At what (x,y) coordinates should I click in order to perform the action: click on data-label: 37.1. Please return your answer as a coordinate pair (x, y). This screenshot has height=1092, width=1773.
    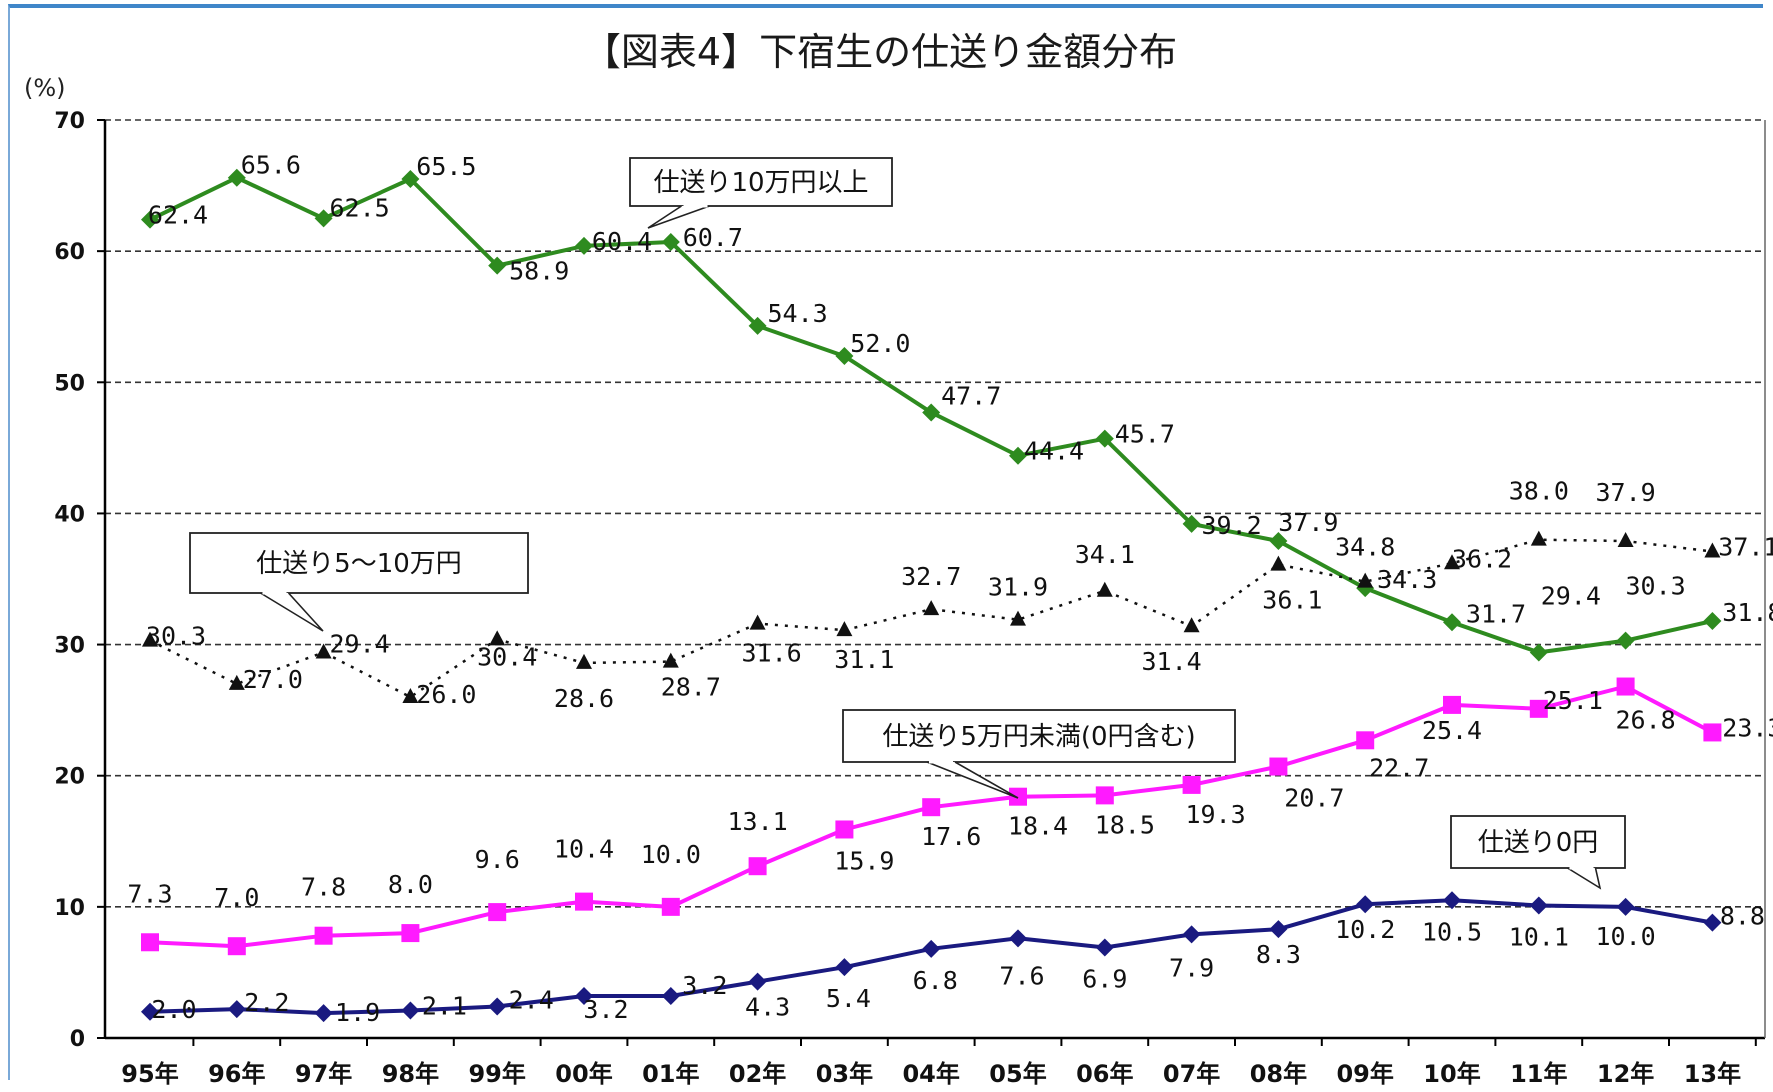
    Looking at the image, I should click on (1745, 546).